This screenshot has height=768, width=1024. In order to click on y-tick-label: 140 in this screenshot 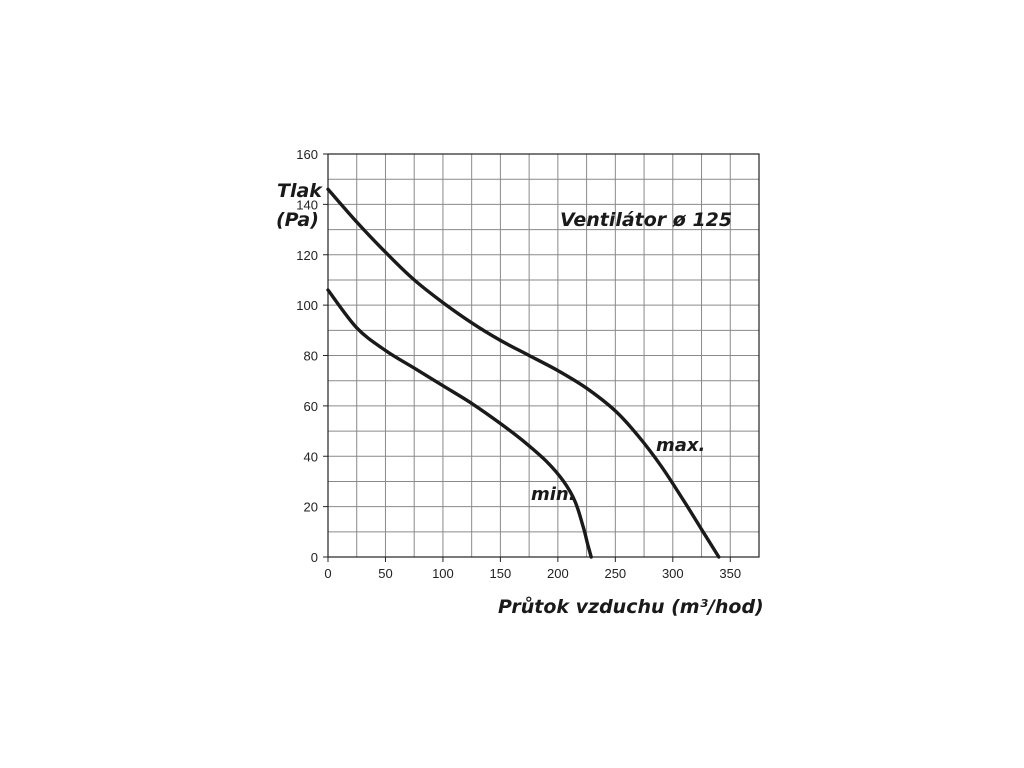, I will do `click(307, 204)`.